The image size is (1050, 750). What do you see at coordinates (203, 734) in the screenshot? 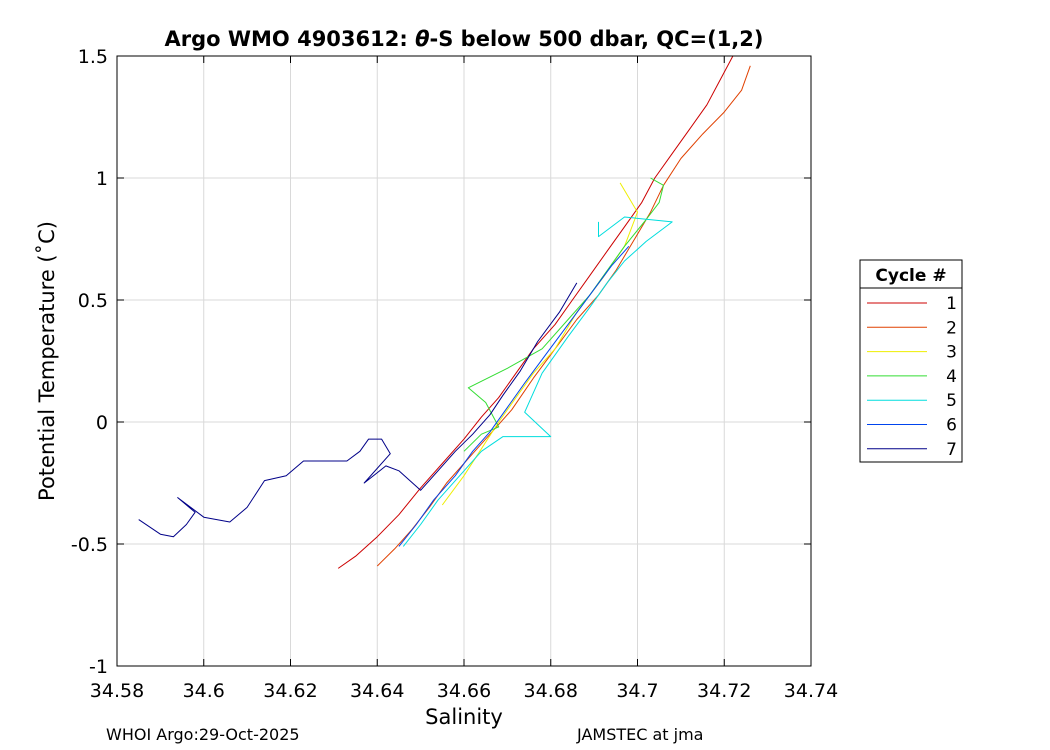
I see `footer-source: WHOI Argo:29-Oct-2025` at bounding box center [203, 734].